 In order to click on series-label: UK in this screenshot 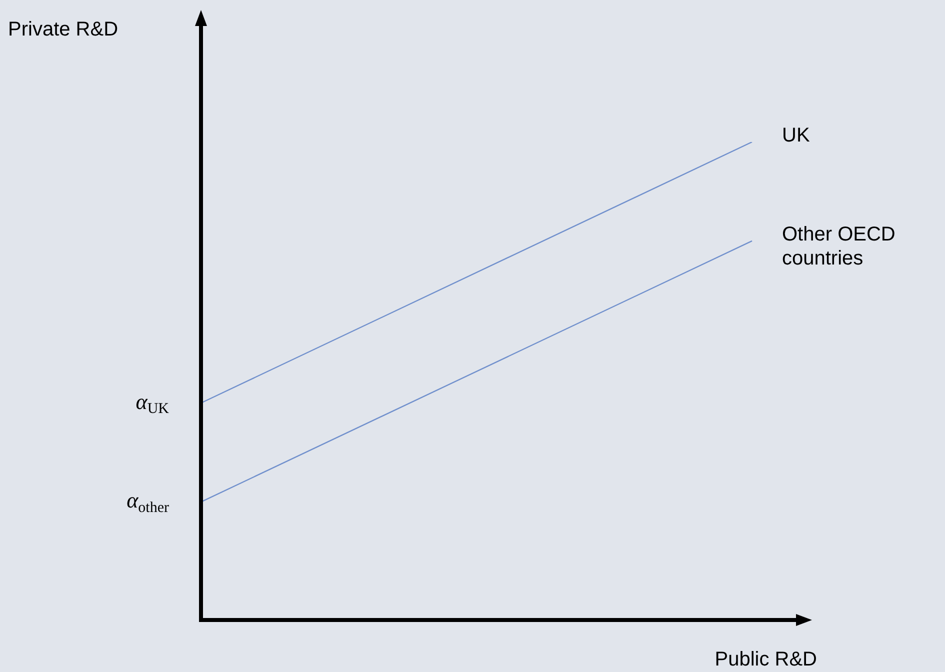, I will do `click(796, 135)`.